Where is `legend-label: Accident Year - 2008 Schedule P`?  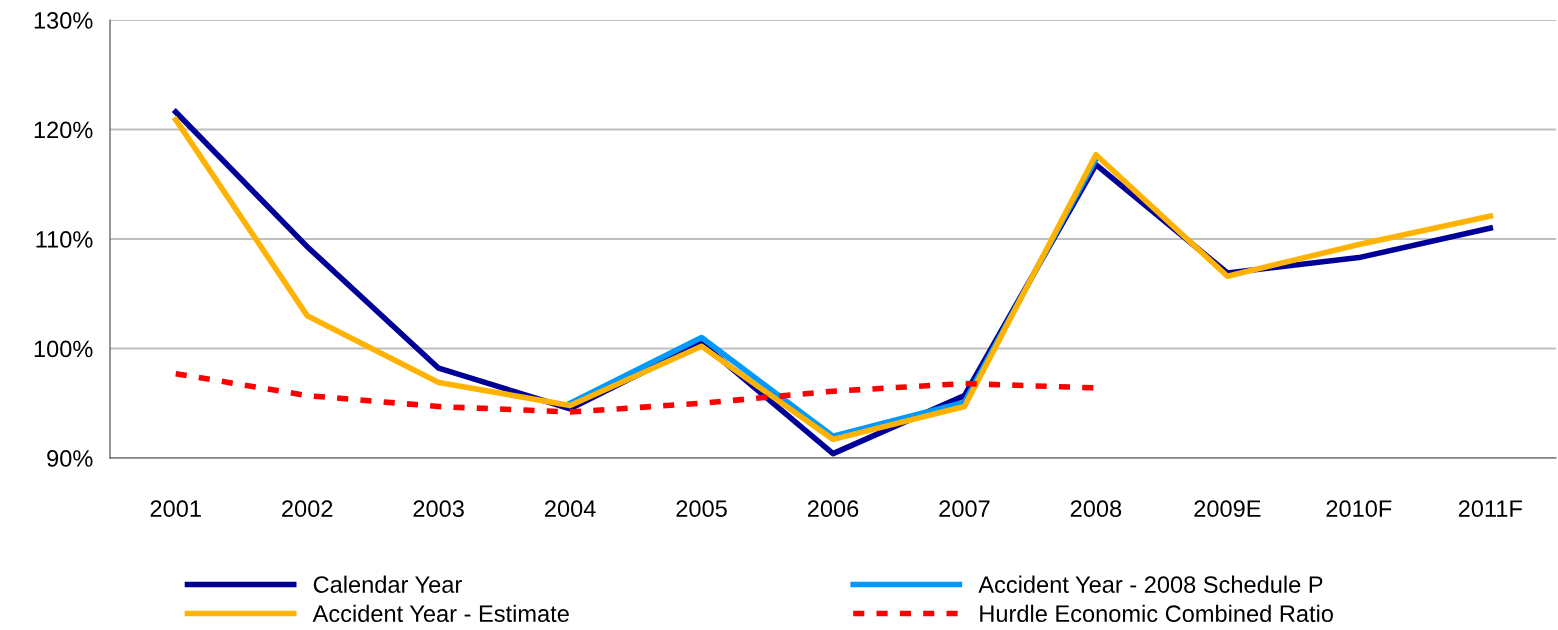 legend-label: Accident Year - 2008 Schedule P is located at coordinates (1150, 584).